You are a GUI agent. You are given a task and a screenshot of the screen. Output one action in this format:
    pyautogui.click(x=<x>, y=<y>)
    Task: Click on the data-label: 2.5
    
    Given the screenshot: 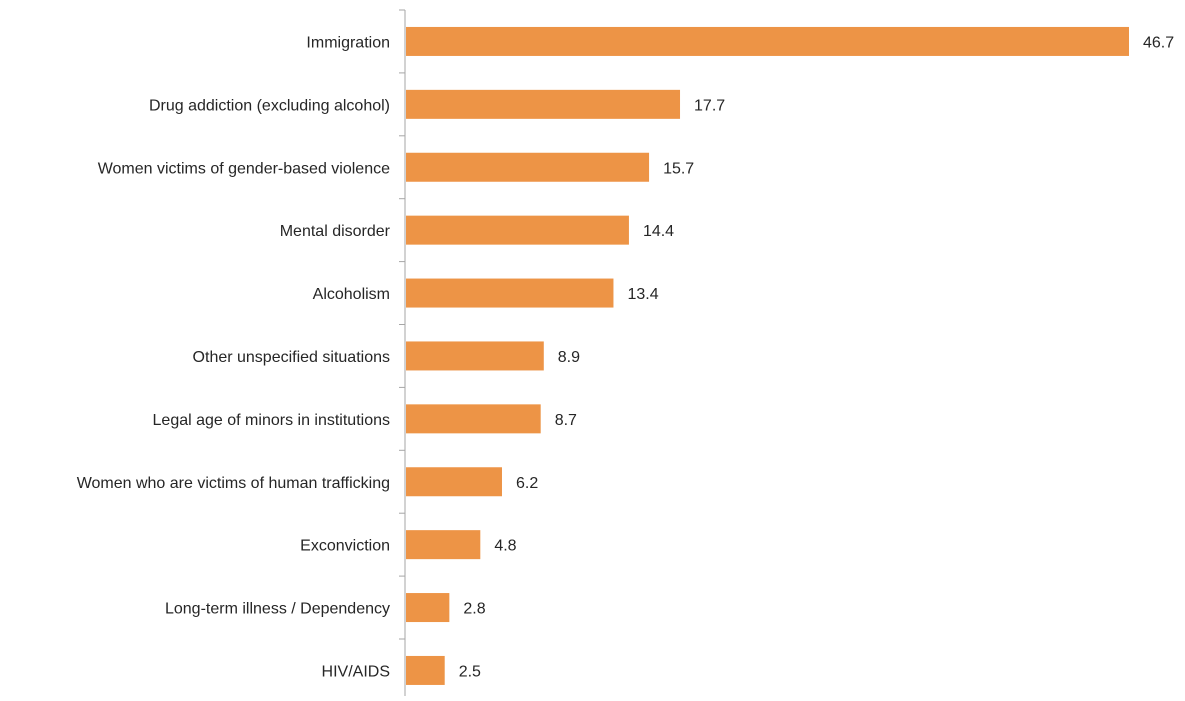 What is the action you would take?
    pyautogui.click(x=470, y=671)
    